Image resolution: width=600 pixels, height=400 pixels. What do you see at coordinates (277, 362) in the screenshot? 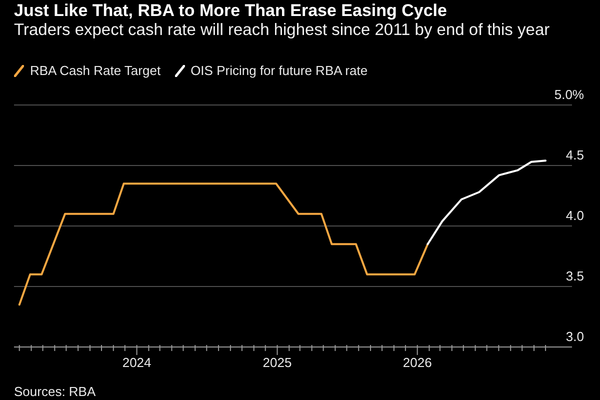
I see `x-tick-label: 2025` at bounding box center [277, 362].